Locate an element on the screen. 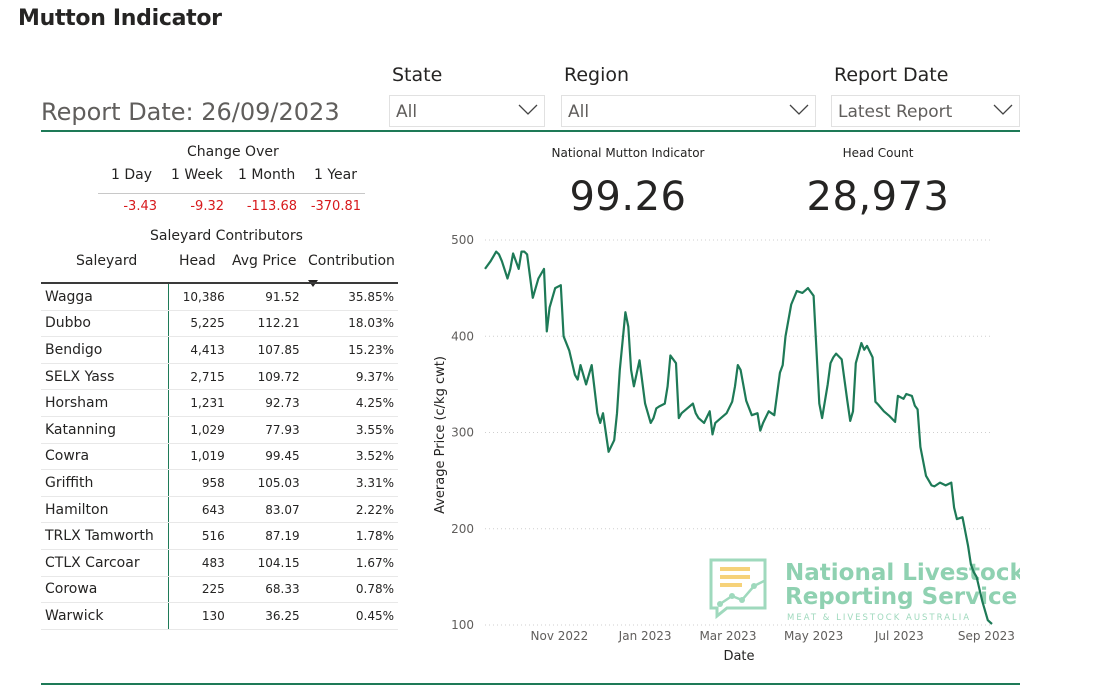 The height and width of the screenshot is (697, 1113). change-value-1-week: -9.32 is located at coordinates (207, 206).